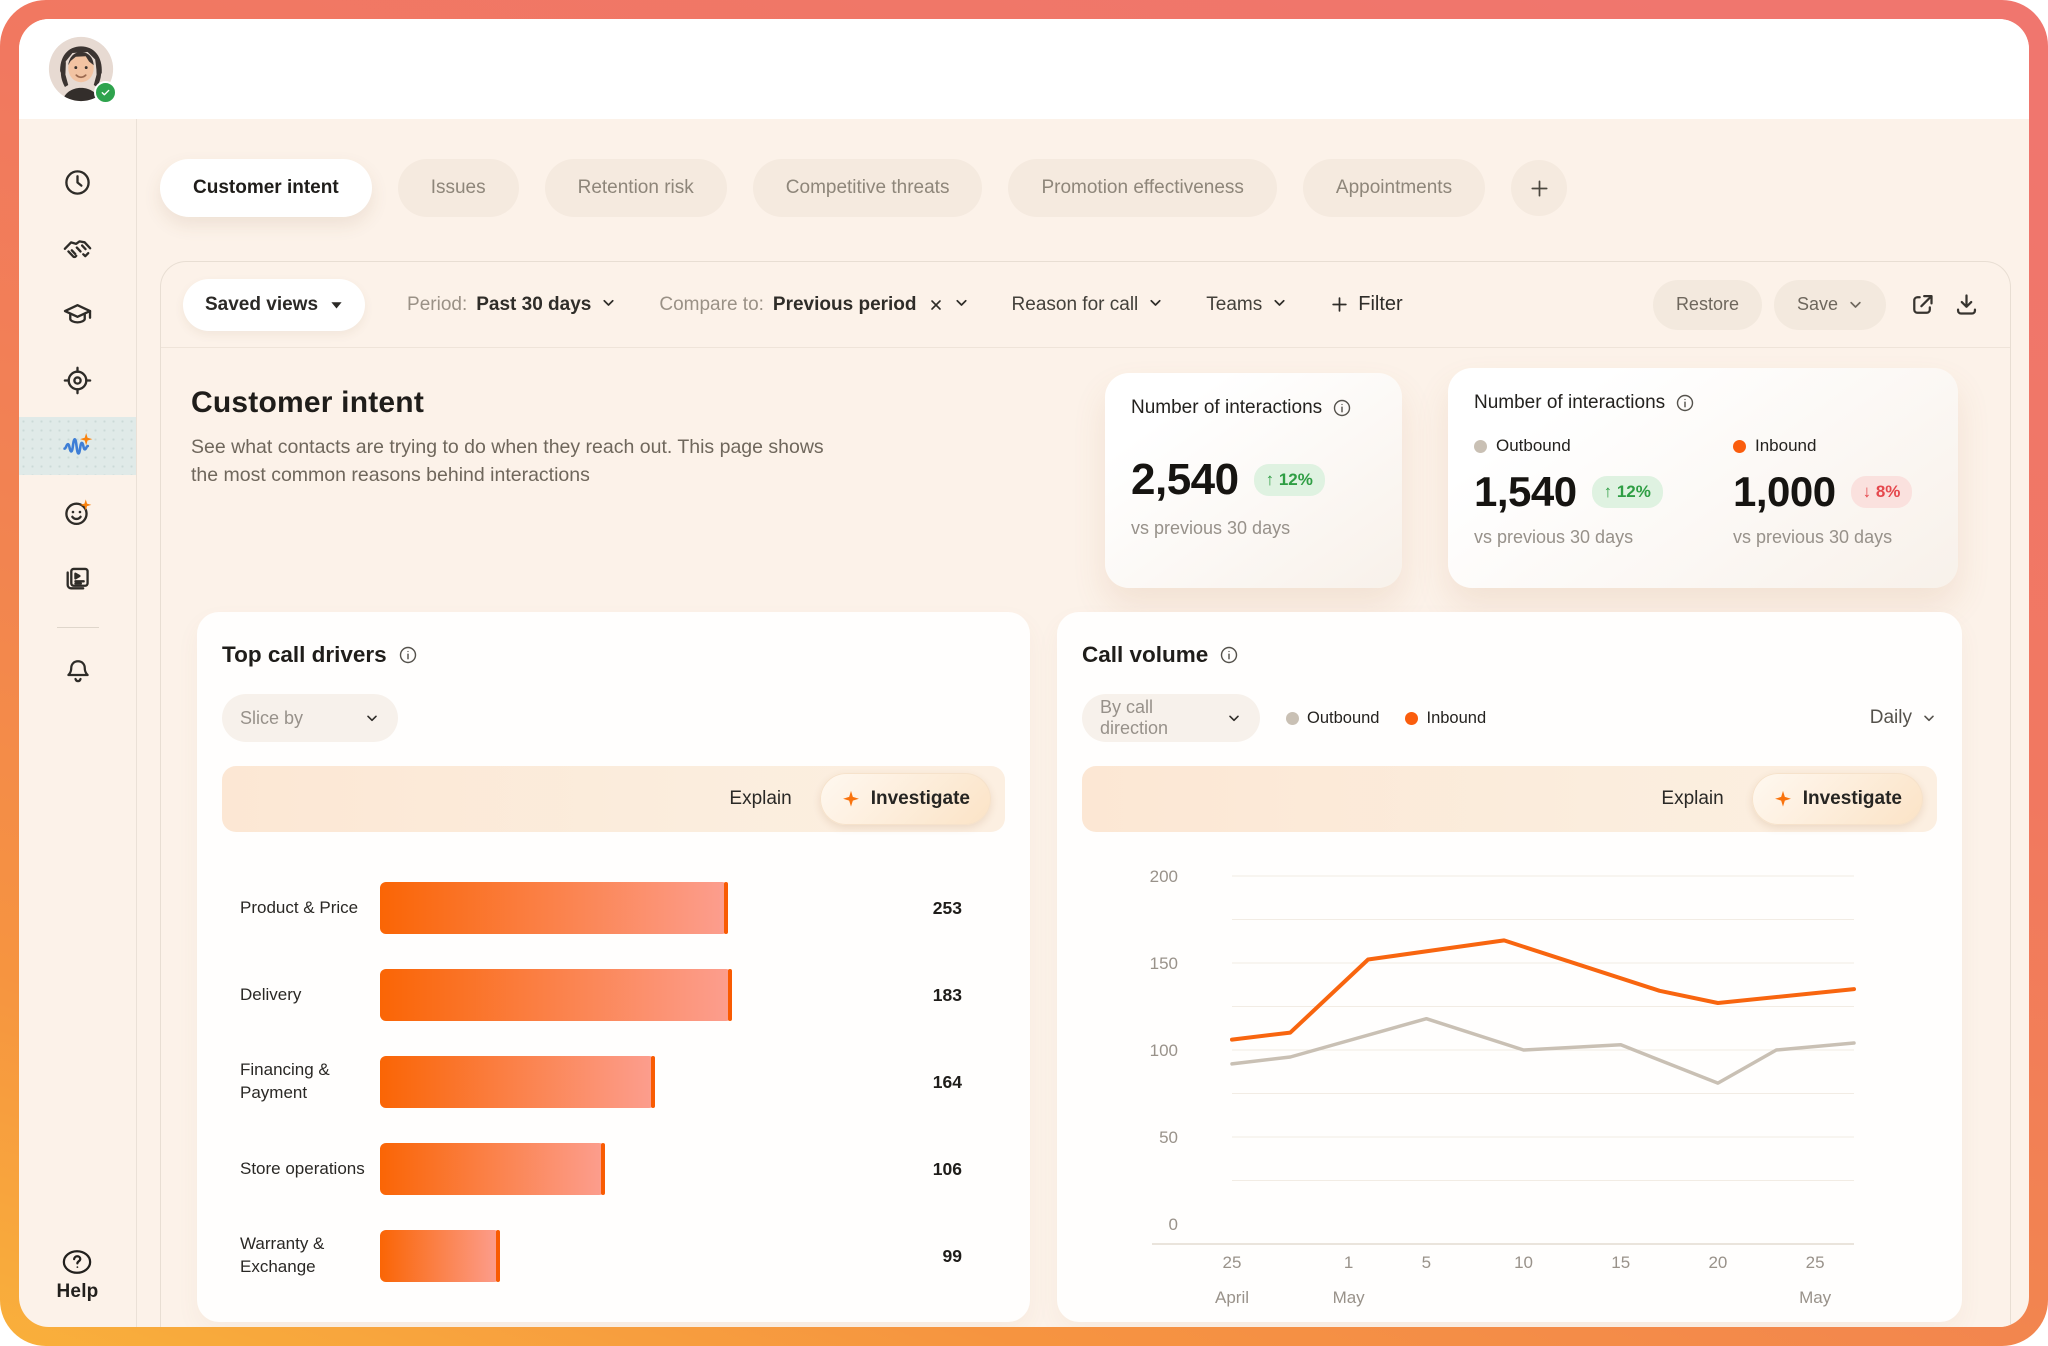  What do you see at coordinates (1168, 1137) in the screenshot?
I see `axis-tick-label: 50` at bounding box center [1168, 1137].